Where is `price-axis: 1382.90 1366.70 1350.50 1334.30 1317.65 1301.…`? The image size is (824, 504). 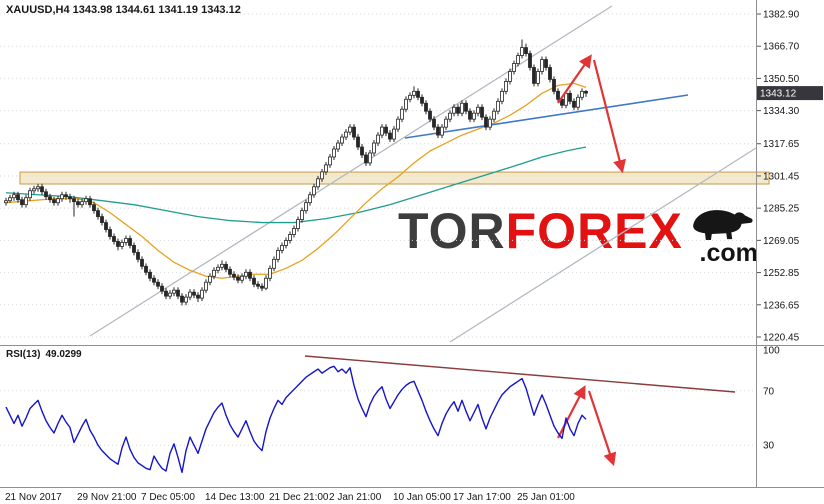
price-axis: 1382.90 1366.70 1350.50 1334.30 1317.65 1301.… is located at coordinates (778, 231).